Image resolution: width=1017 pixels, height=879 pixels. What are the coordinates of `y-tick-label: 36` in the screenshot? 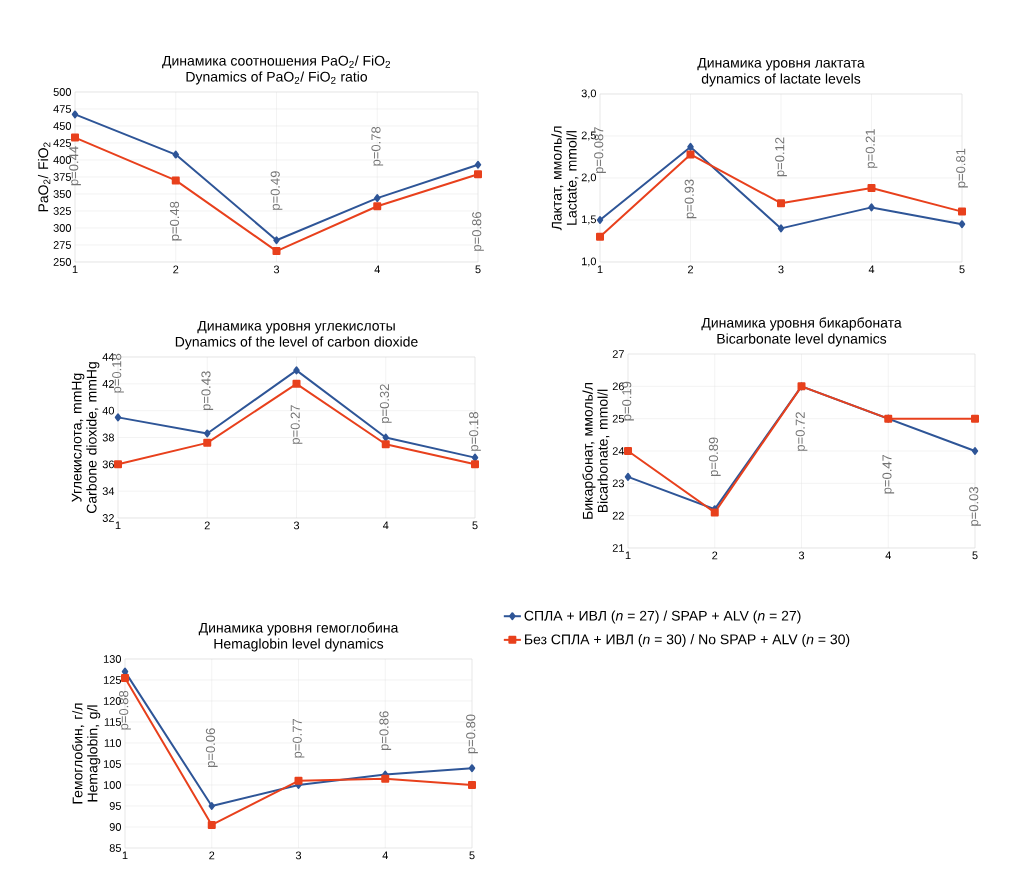 It's located at (108, 464).